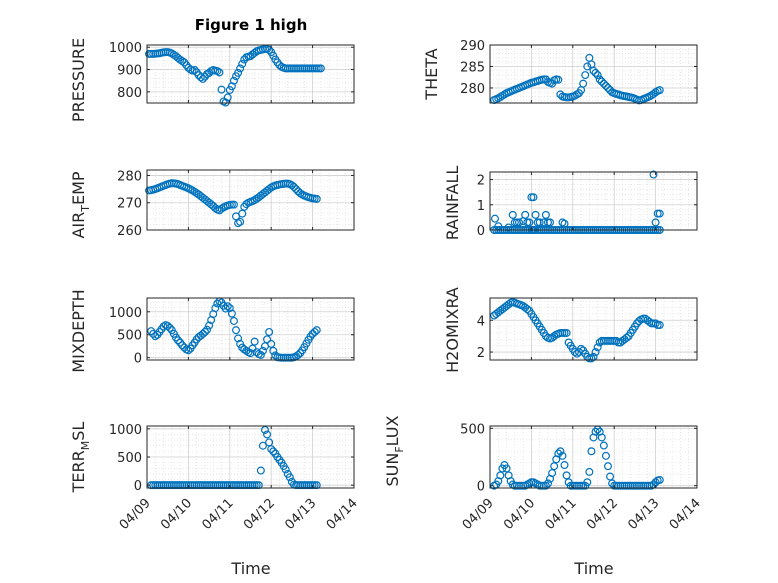 The image size is (778, 583). What do you see at coordinates (593, 568) in the screenshot?
I see `xlabel-time-right: Time` at bounding box center [593, 568].